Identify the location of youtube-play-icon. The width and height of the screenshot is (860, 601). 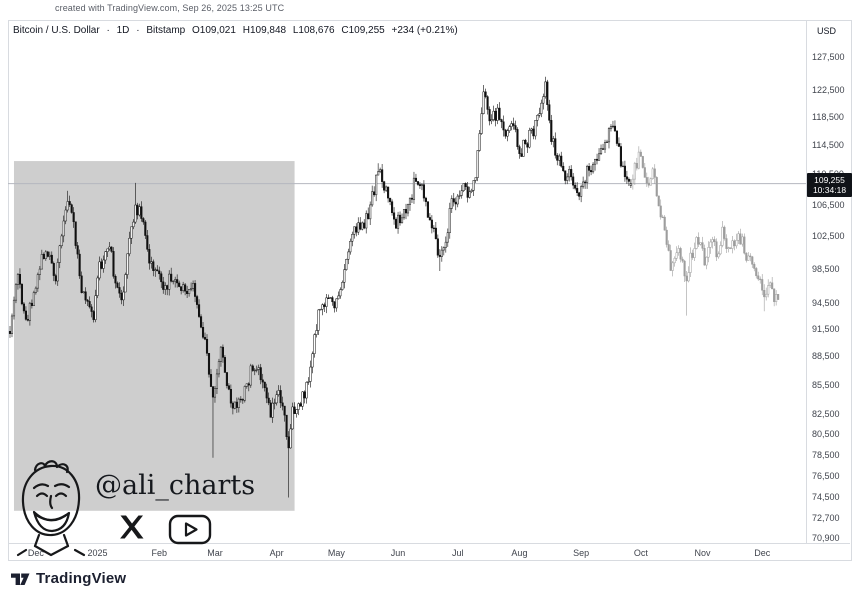
(190, 529).